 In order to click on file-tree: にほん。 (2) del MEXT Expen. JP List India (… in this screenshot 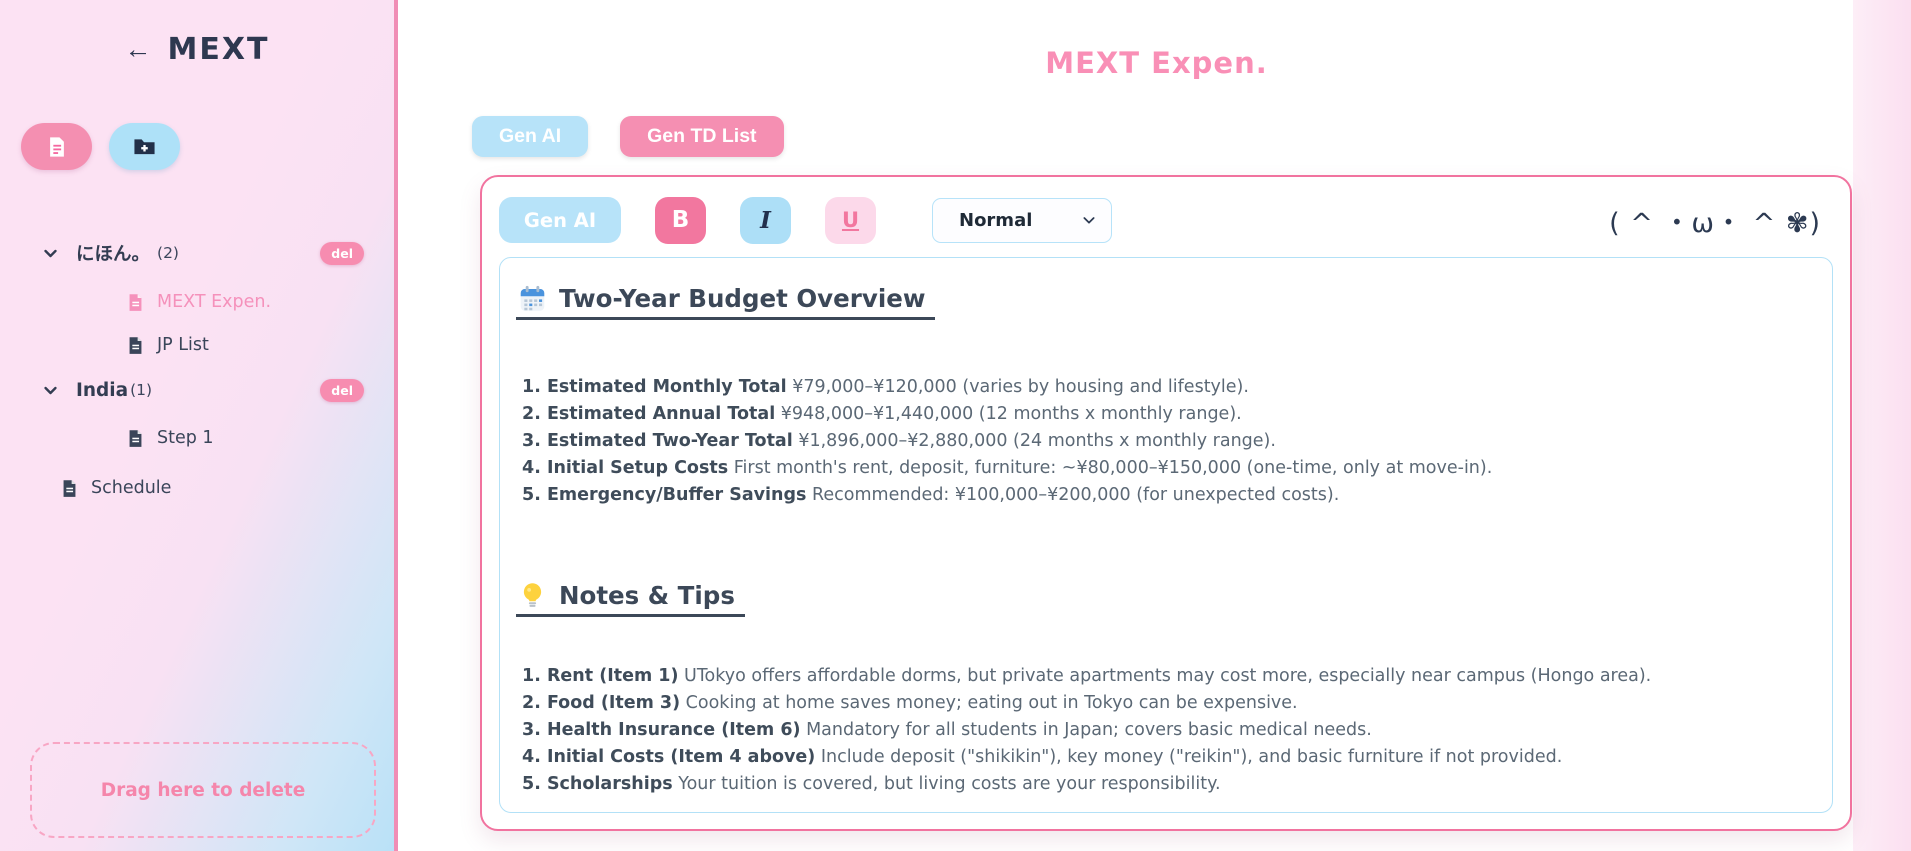, I will do `click(197, 370)`.